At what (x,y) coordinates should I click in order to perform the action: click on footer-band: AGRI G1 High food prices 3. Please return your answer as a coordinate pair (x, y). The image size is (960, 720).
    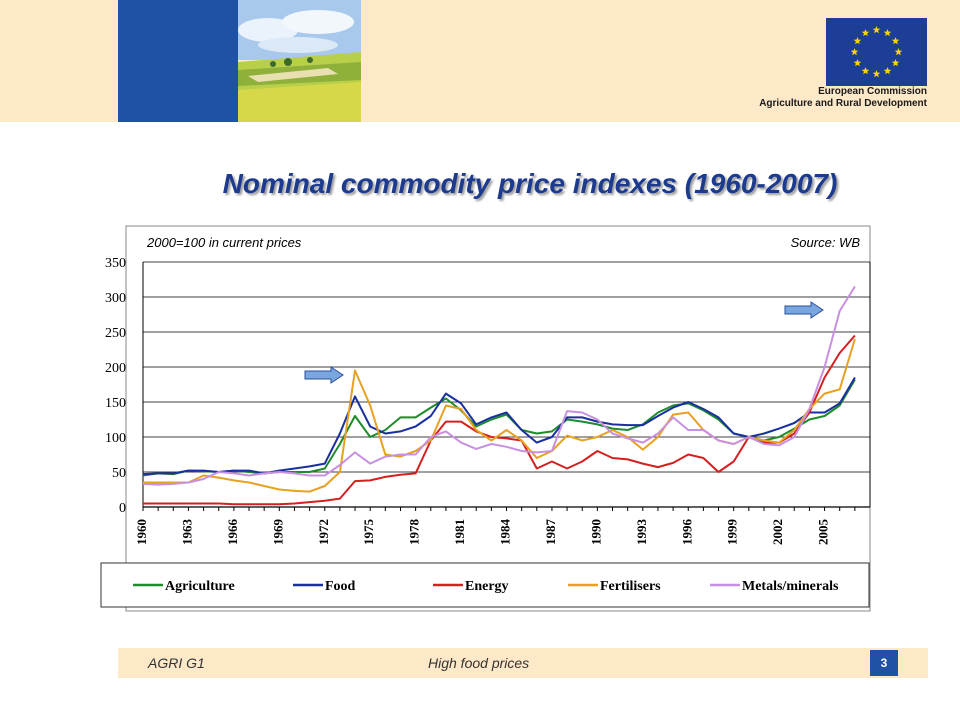
    Looking at the image, I should click on (523, 663).